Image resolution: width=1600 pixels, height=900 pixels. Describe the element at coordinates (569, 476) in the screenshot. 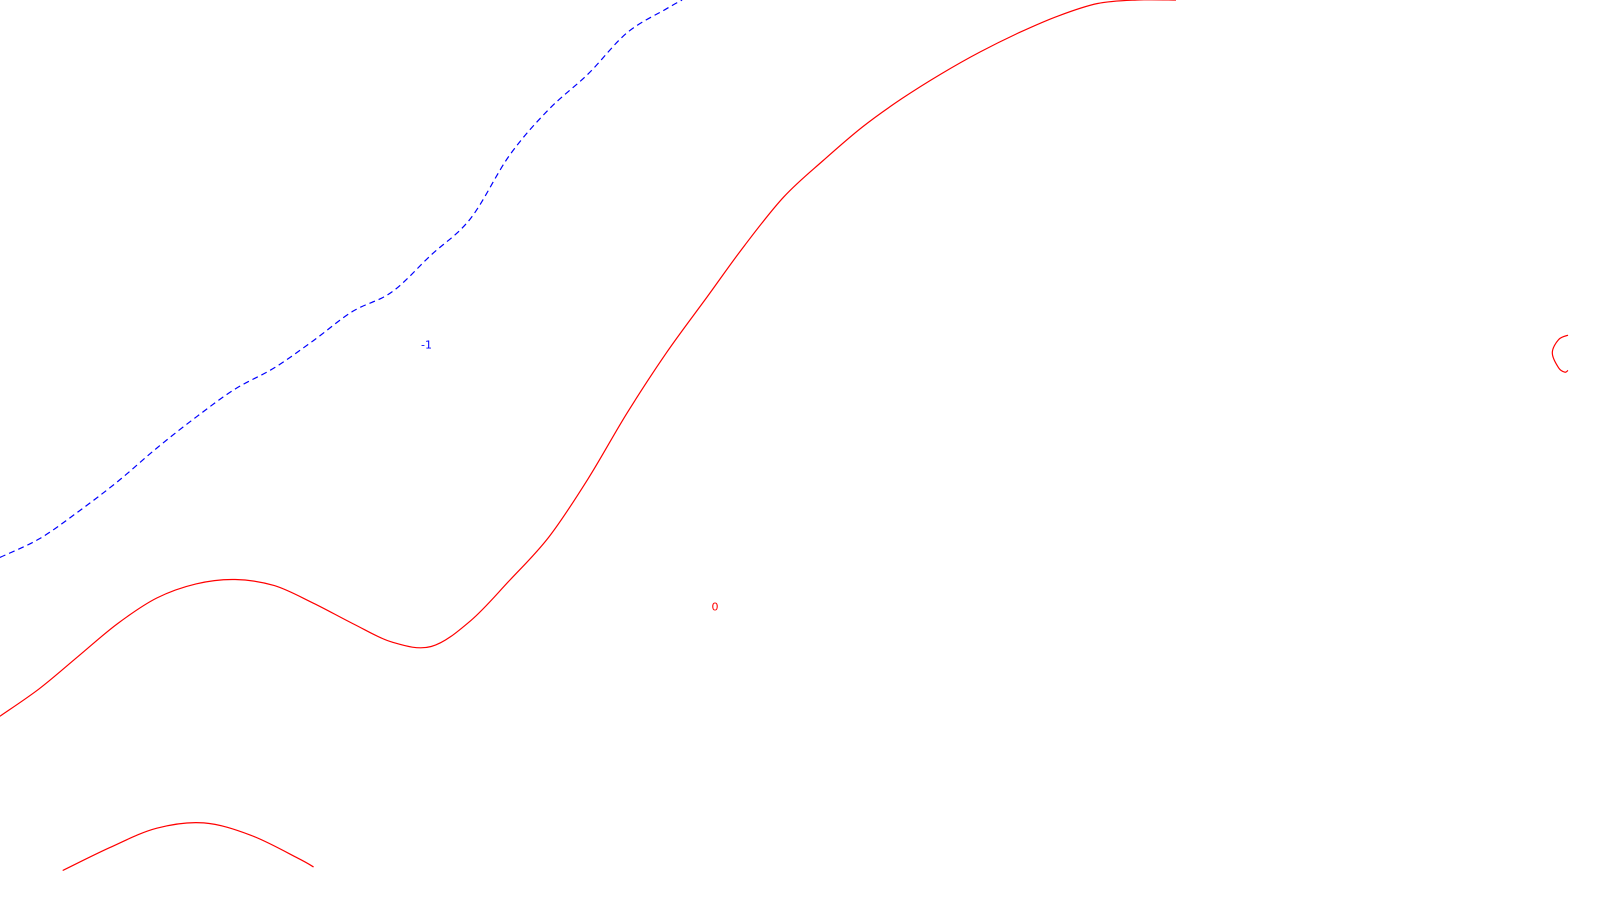

I see `contour-labels: -1 0` at that location.